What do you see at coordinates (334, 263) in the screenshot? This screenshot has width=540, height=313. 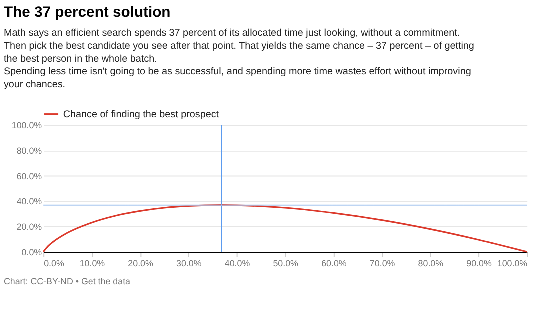 I see `x-tick-label: 60.0%` at bounding box center [334, 263].